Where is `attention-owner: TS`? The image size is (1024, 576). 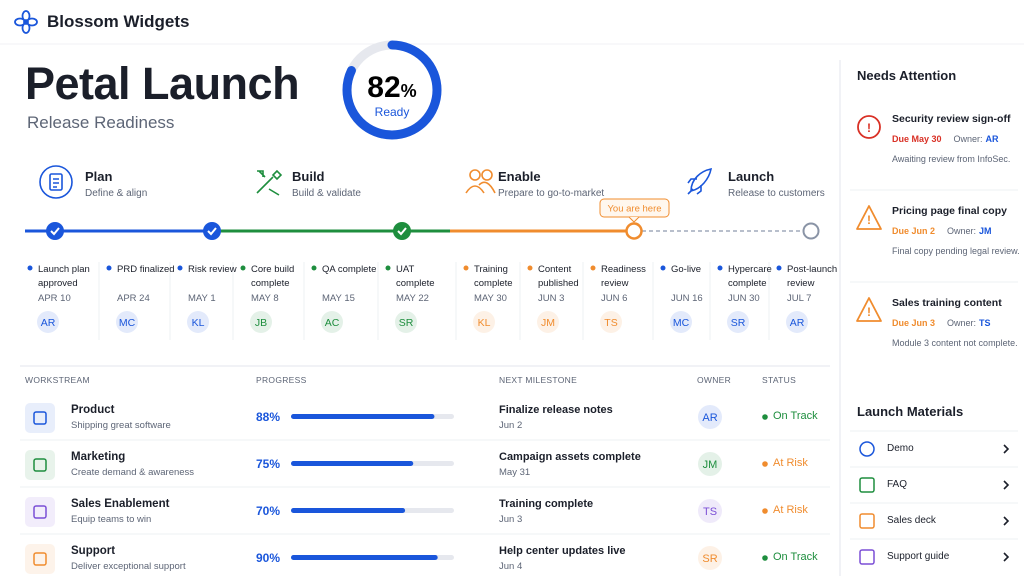 attention-owner: TS is located at coordinates (985, 323).